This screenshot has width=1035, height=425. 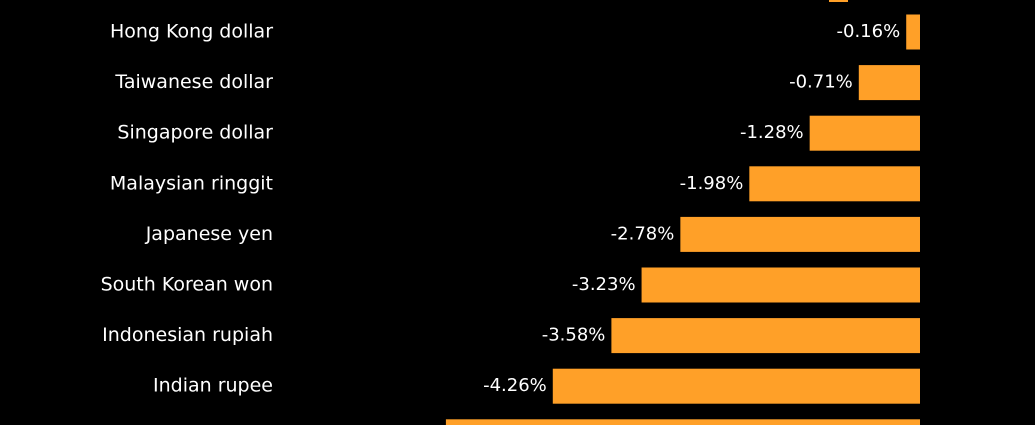 I want to click on value-label: -4.26%, so click(x=515, y=385).